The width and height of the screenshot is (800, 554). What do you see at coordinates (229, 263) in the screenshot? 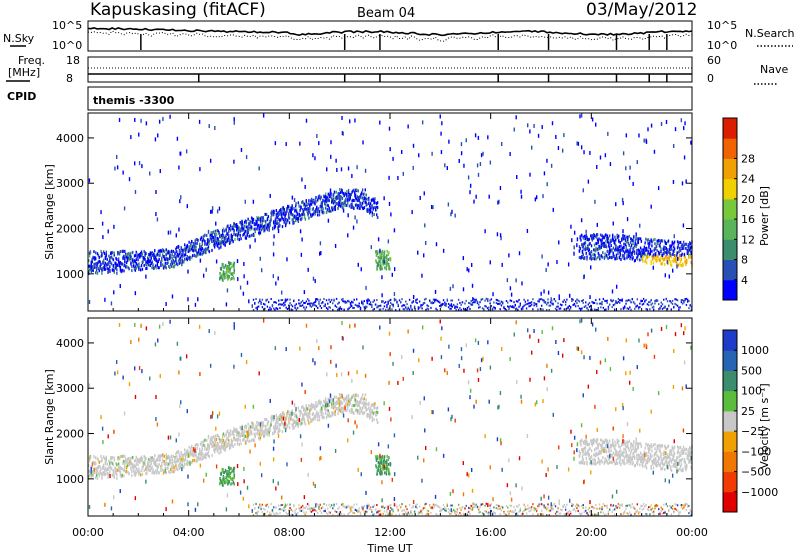
I see `power-echo-1947` at bounding box center [229, 263].